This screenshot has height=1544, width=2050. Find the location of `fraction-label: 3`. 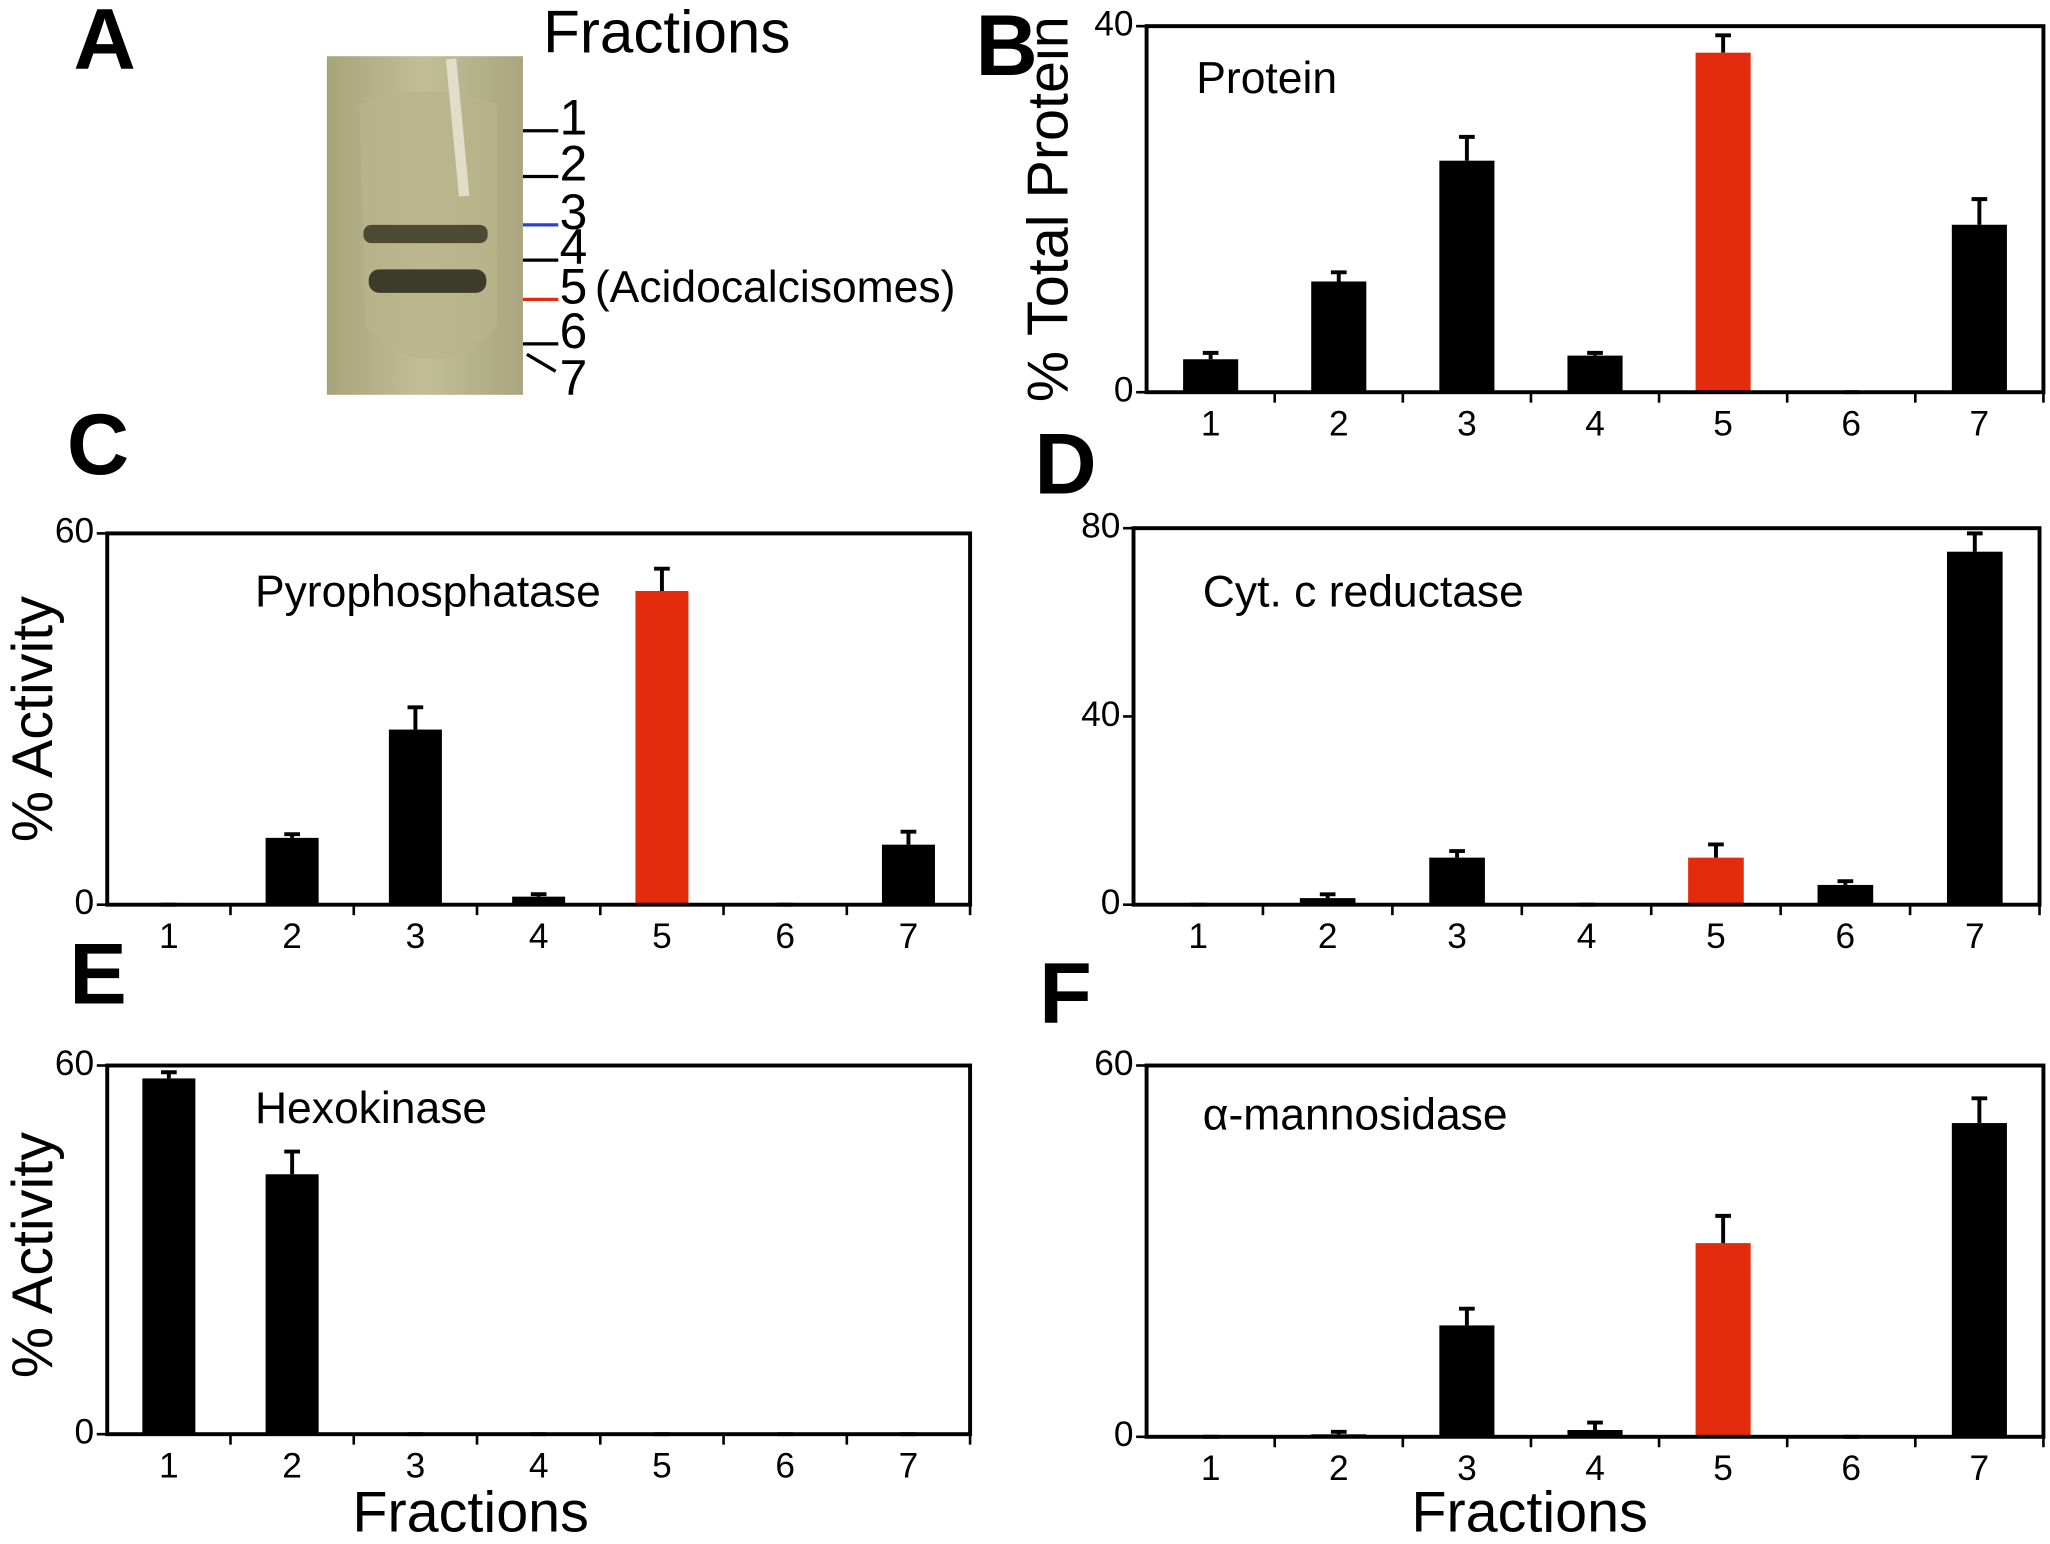

fraction-label: 3 is located at coordinates (574, 212).